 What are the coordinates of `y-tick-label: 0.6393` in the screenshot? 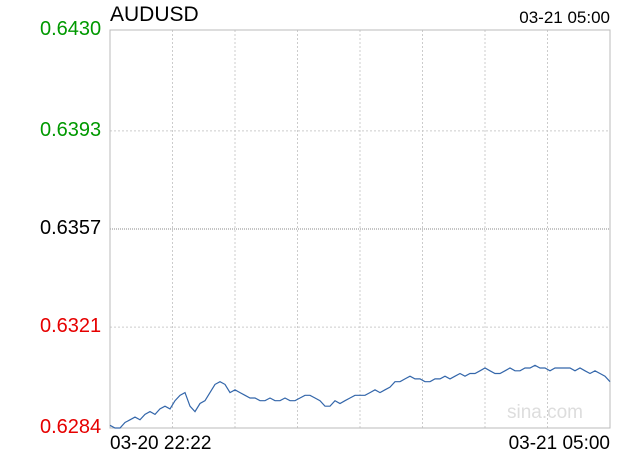 It's located at (71, 129).